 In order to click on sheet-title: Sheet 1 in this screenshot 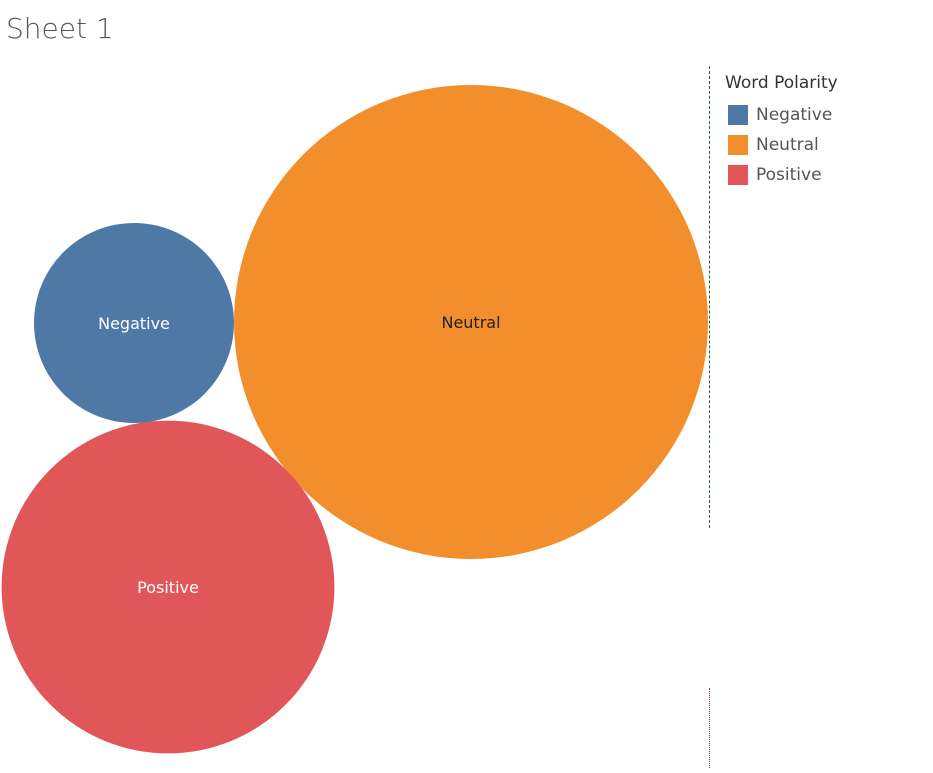, I will do `click(60, 28)`.